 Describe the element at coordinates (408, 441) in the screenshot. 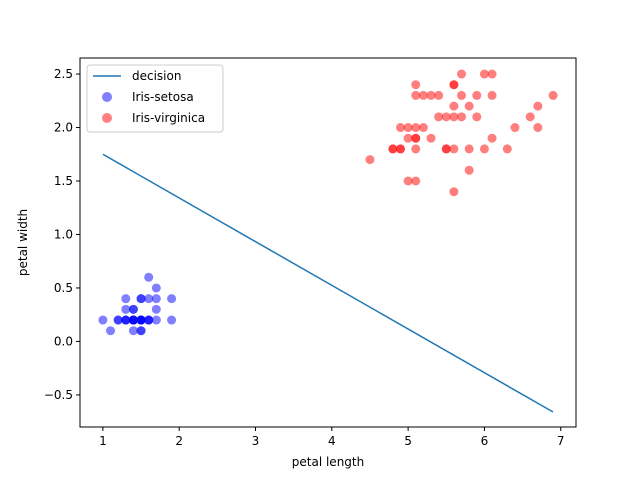

I see `x-tick-label: 5` at that location.